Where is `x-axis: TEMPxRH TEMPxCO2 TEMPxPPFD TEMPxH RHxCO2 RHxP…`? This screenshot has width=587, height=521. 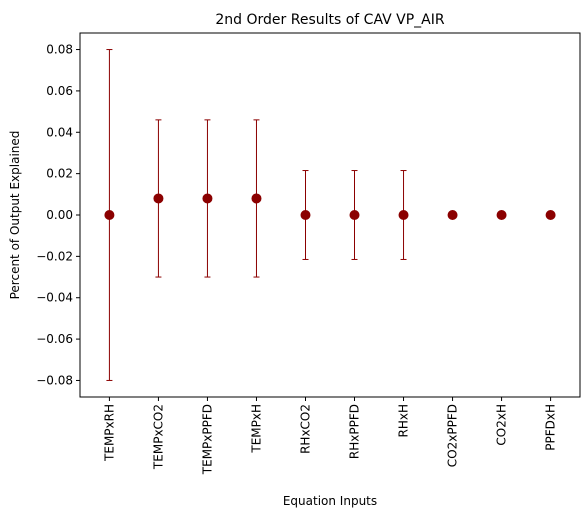
x-axis: TEMPxRH TEMPxCO2 TEMPxPPFD TEMPxH RHxCO2 RHxP… is located at coordinates (330, 436).